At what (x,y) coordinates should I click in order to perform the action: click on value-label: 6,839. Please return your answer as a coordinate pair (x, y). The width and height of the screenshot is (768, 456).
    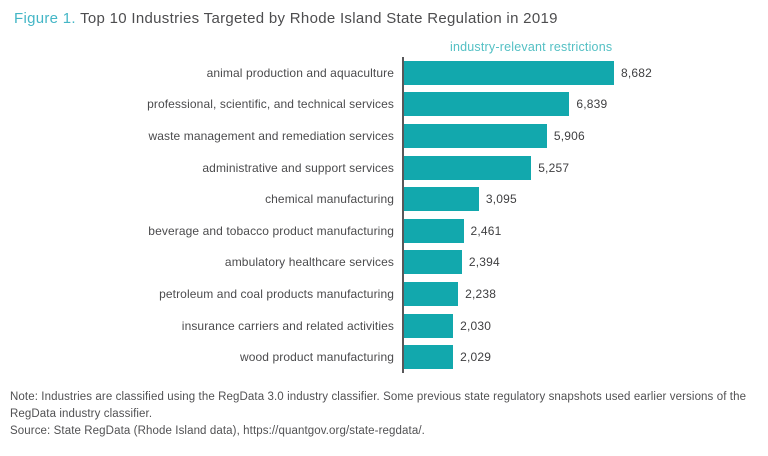
    Looking at the image, I should click on (592, 104).